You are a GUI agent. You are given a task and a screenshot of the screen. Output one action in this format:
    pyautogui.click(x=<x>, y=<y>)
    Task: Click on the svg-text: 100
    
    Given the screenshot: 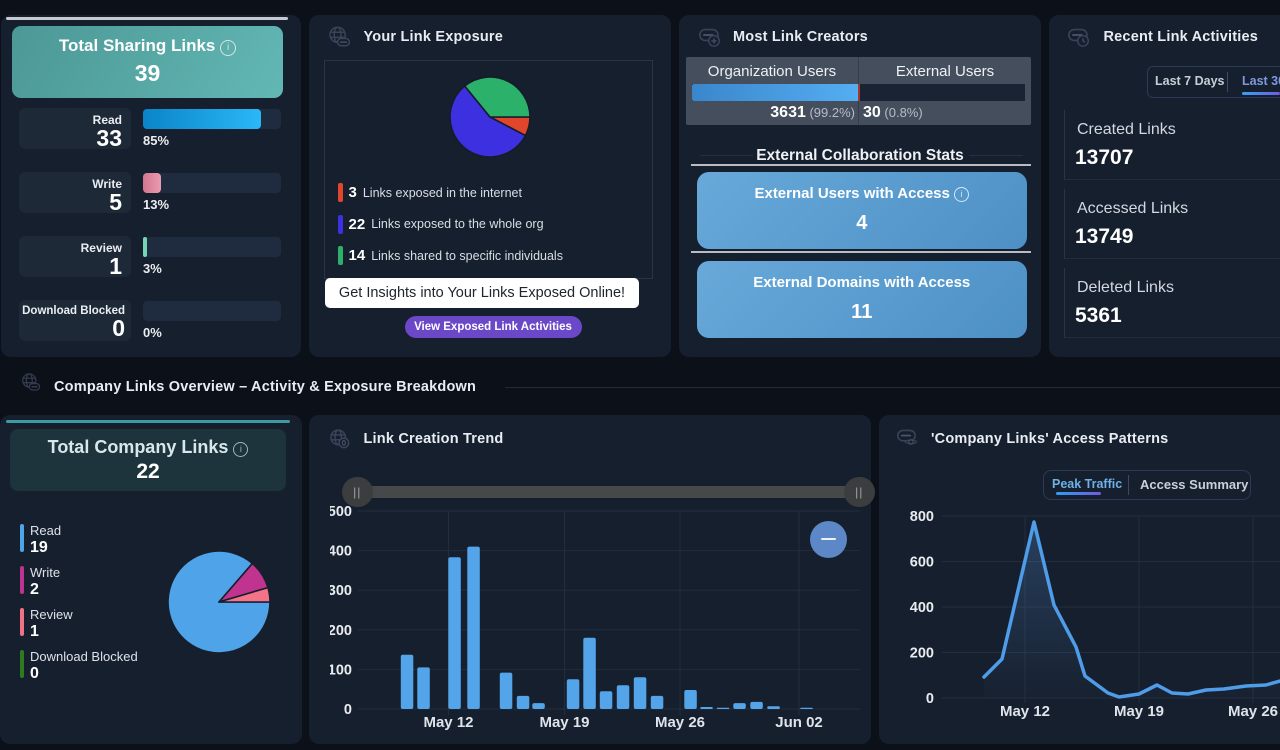 What is the action you would take?
    pyautogui.click(x=341, y=670)
    